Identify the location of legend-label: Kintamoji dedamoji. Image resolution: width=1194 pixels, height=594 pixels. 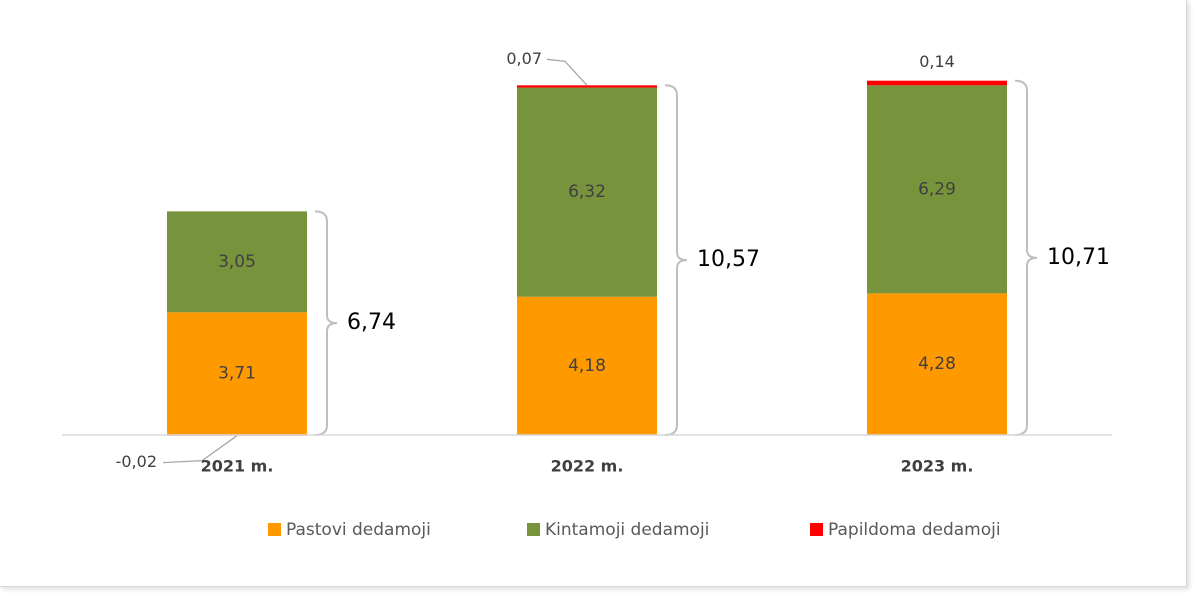
(627, 530).